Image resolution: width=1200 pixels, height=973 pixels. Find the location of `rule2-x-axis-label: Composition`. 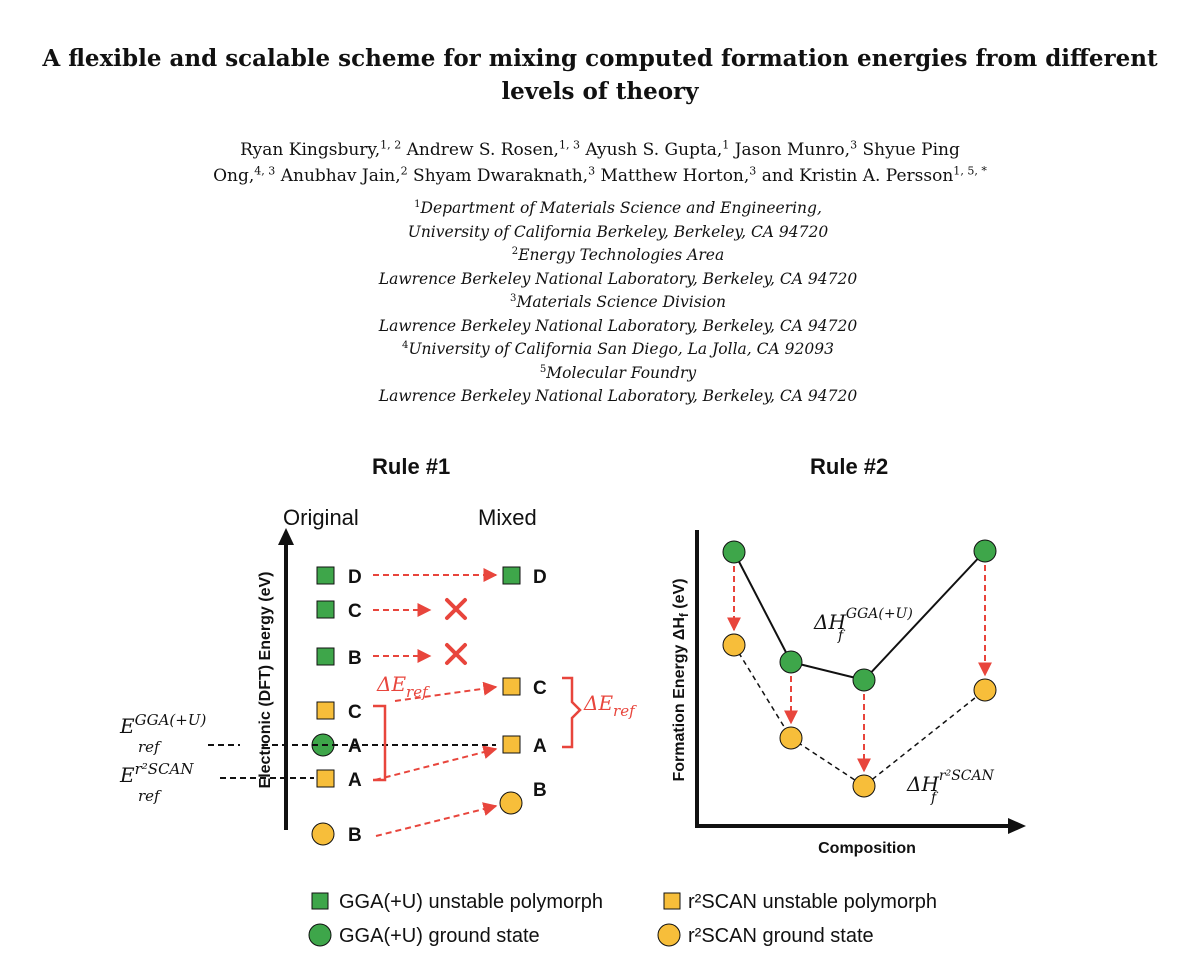

rule2-x-axis-label: Composition is located at coordinates (867, 848).